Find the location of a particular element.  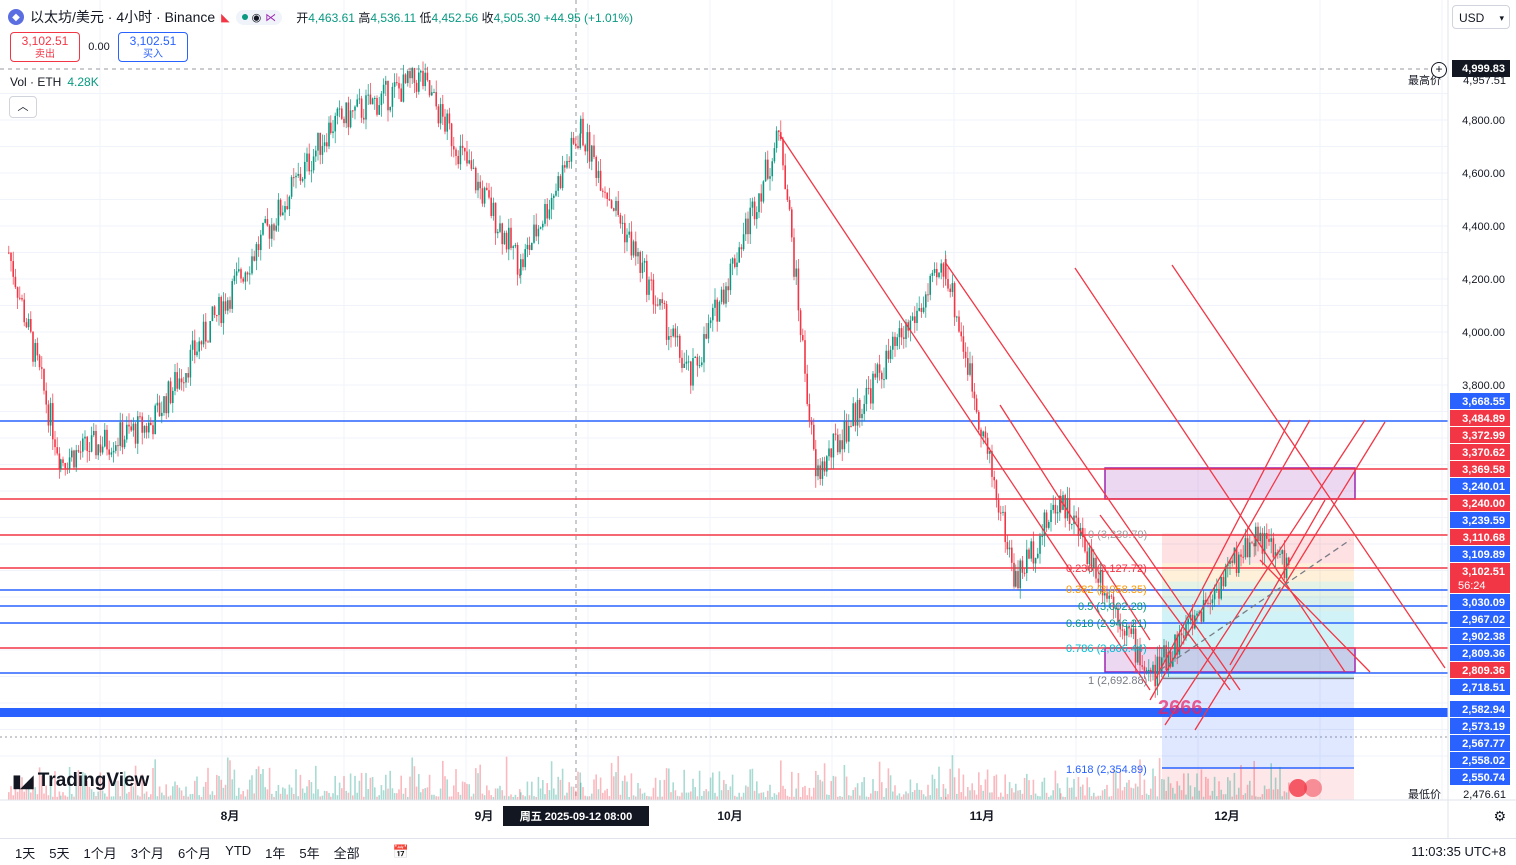

price-level-tag-text: 2,582.94 is located at coordinates (1484, 710).